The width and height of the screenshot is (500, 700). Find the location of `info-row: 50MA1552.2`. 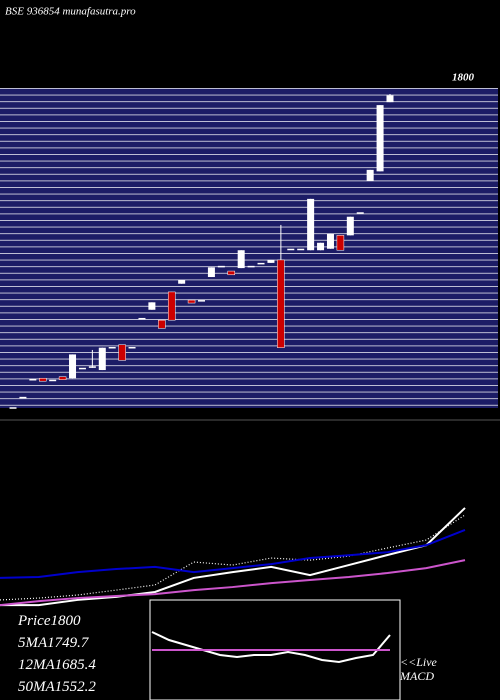

info-row: 50MA1552.2 is located at coordinates (57, 687).